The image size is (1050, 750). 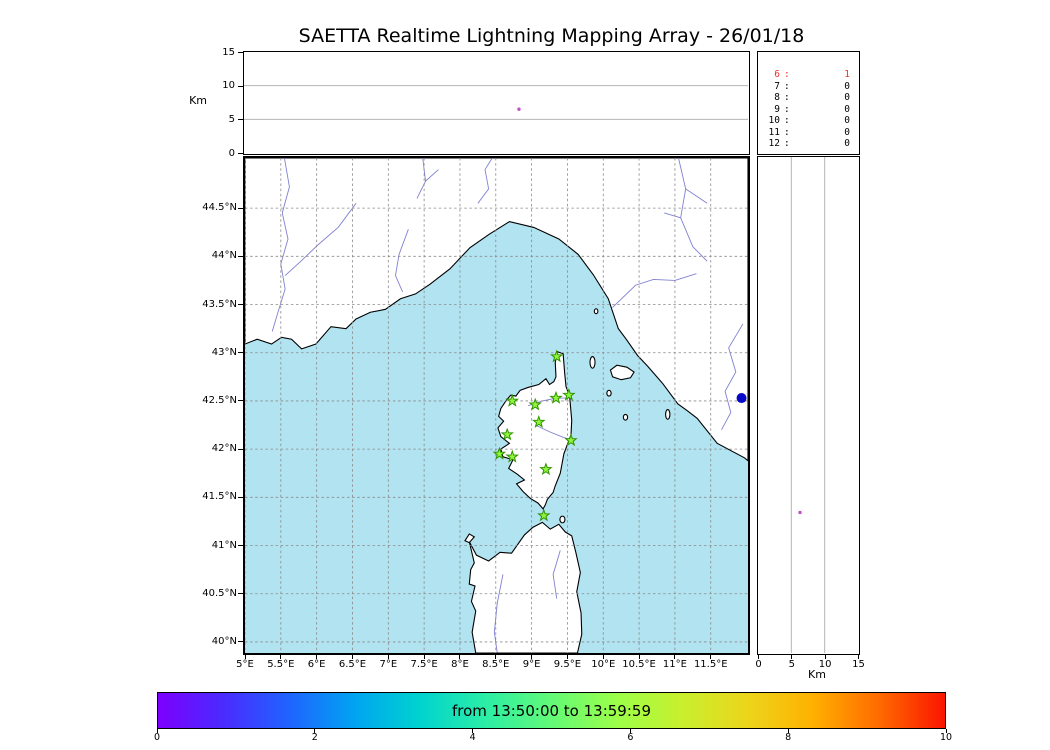 I want to click on pianosa-island, so click(x=609, y=393).